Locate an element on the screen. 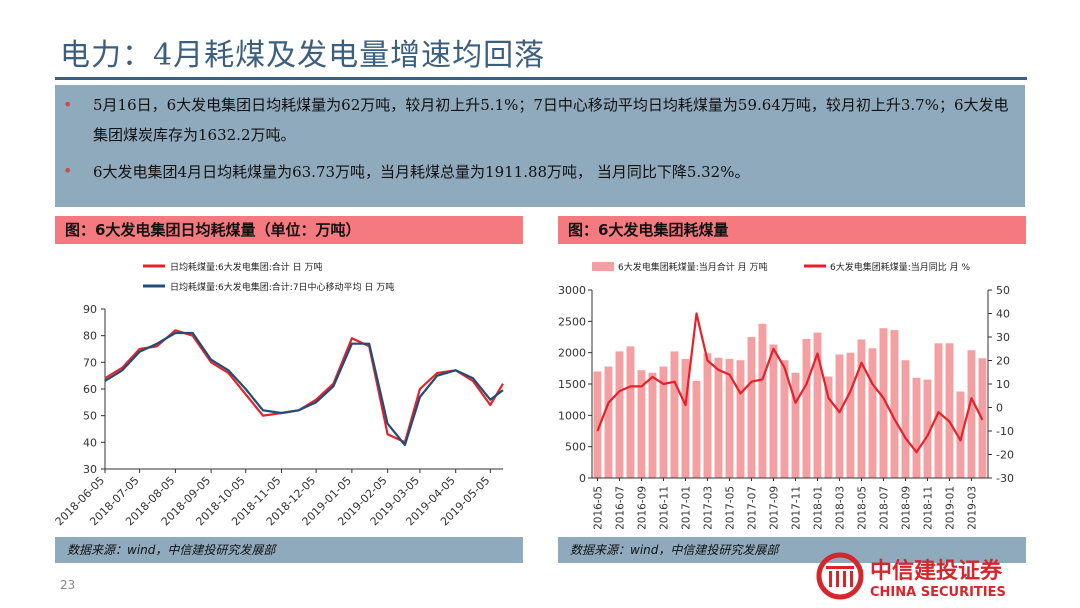 The width and height of the screenshot is (1080, 608). y-tick-label: 80 is located at coordinates (90, 336).